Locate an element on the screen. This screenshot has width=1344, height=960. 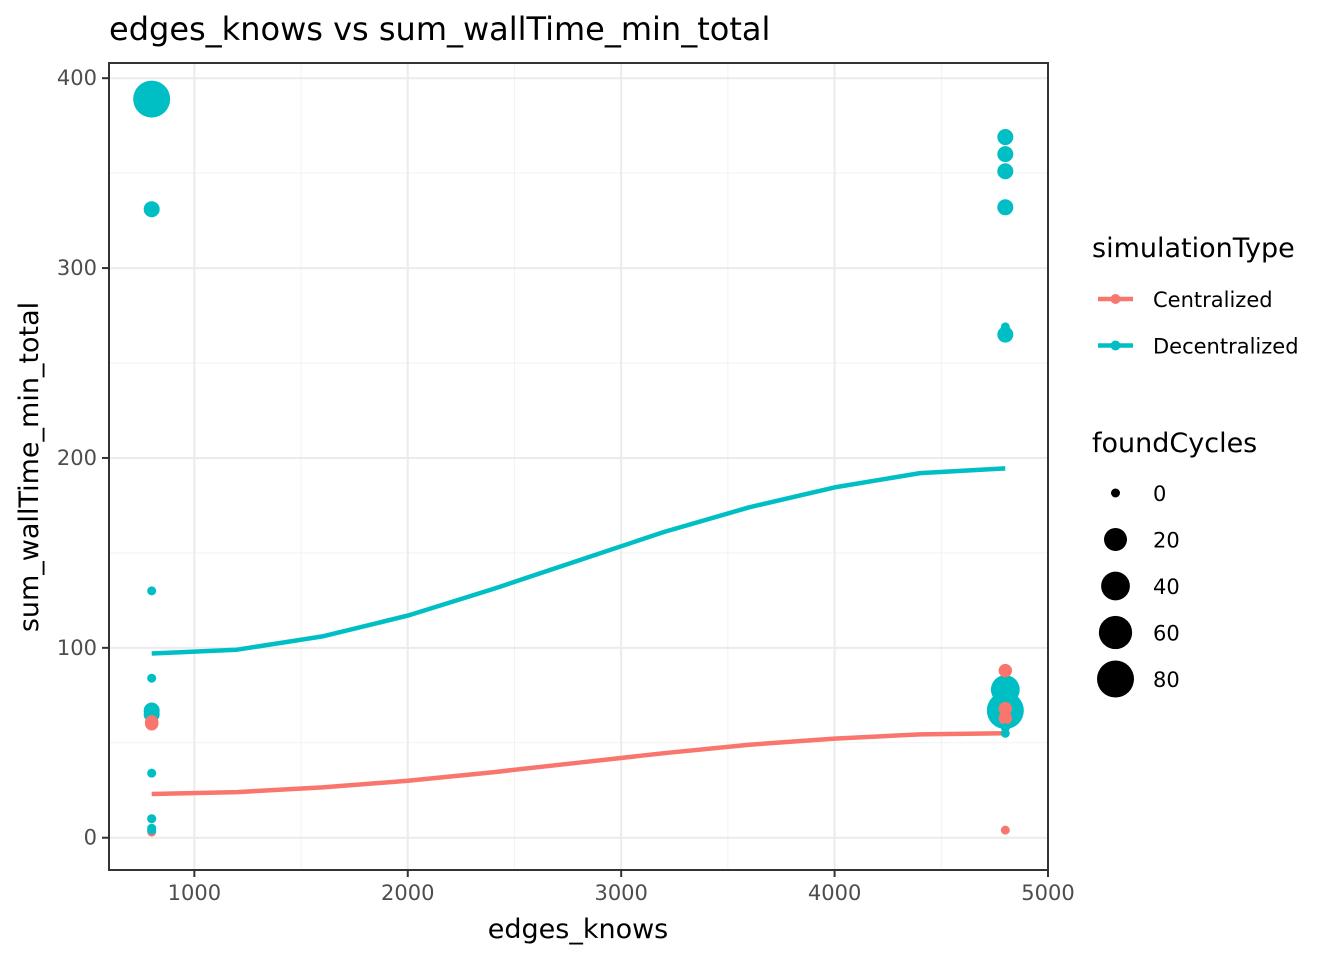
x-axis-ticks: 1000 2000 3000 4000 5000 is located at coordinates (621, 887).